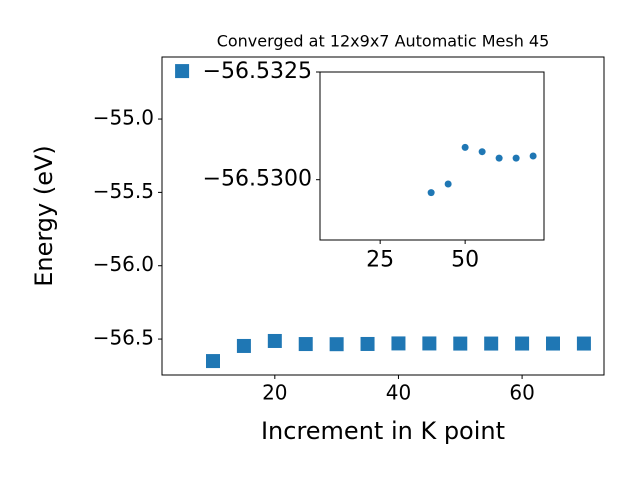 This screenshot has width=640, height=480. What do you see at coordinates (123, 118) in the screenshot?
I see `y-tick-label: −55.0` at bounding box center [123, 118].